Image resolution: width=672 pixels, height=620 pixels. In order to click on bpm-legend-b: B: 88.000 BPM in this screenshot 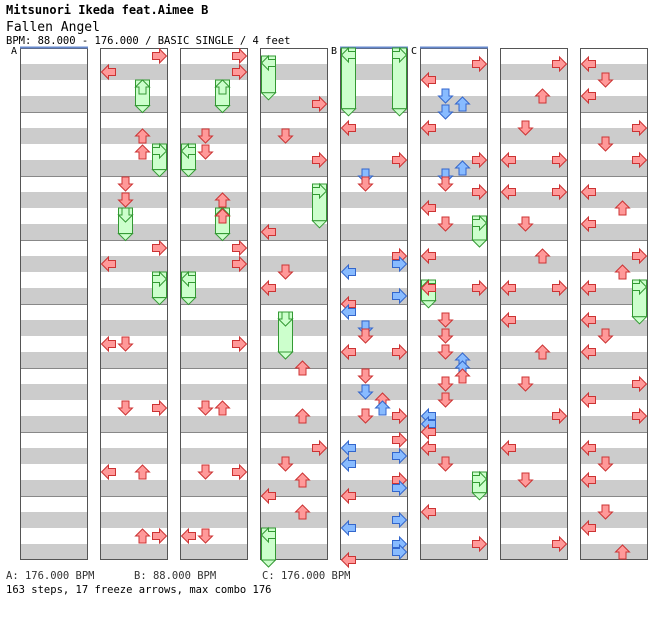, I will do `click(175, 576)`.